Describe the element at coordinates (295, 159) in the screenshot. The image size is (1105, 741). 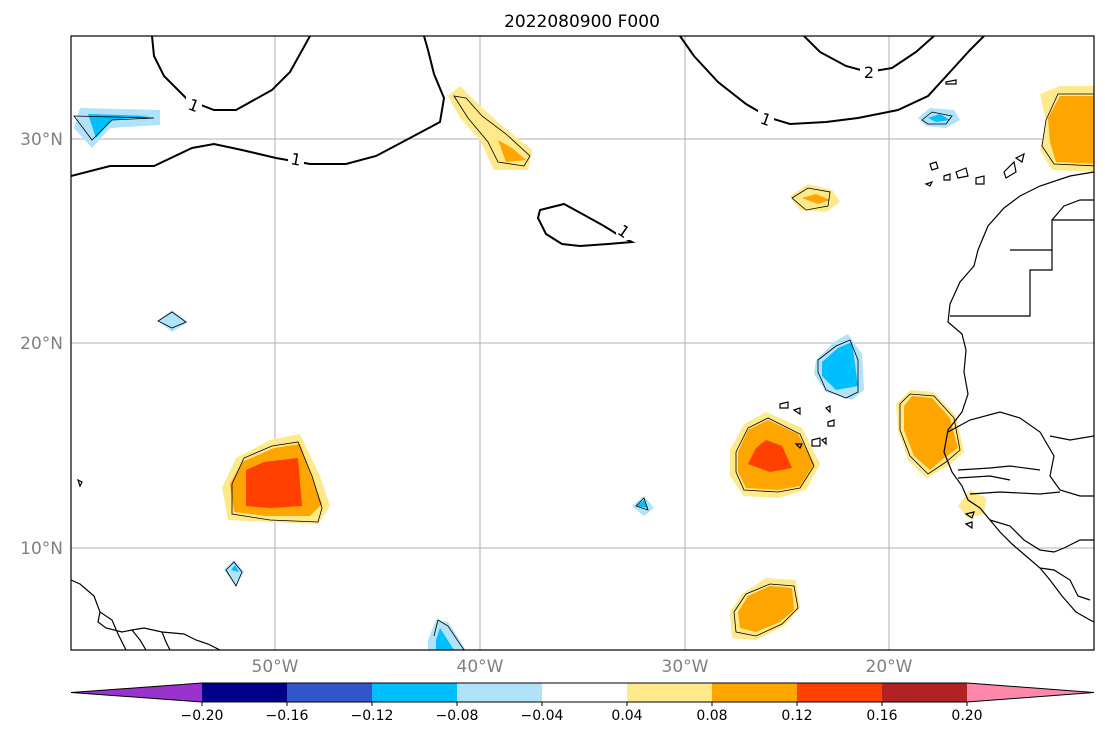
I see `contour-label: 1` at that location.